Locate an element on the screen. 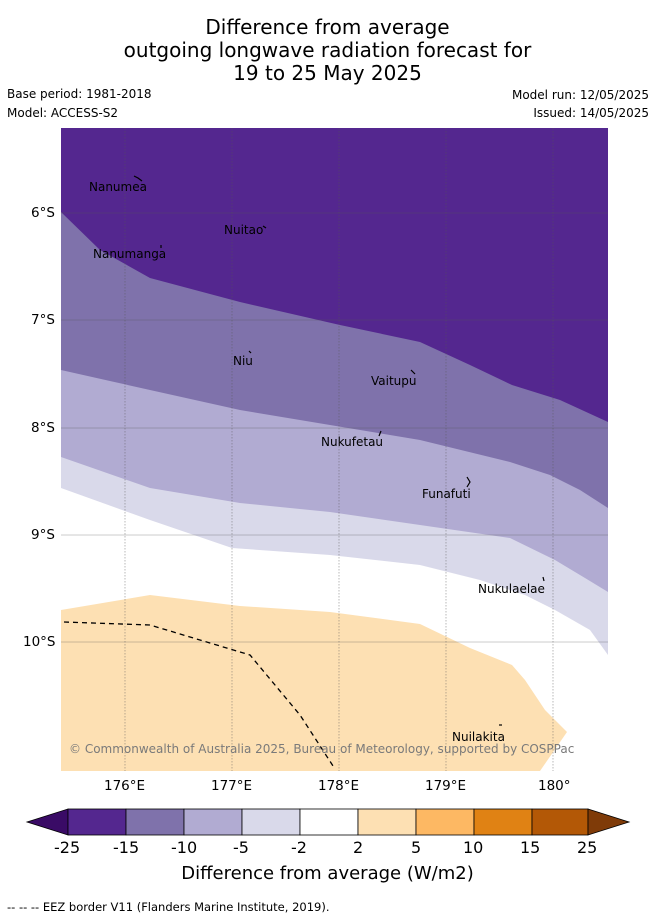 The width and height of the screenshot is (655, 919). lat-label-9s: 9°S is located at coordinates (43, 535).